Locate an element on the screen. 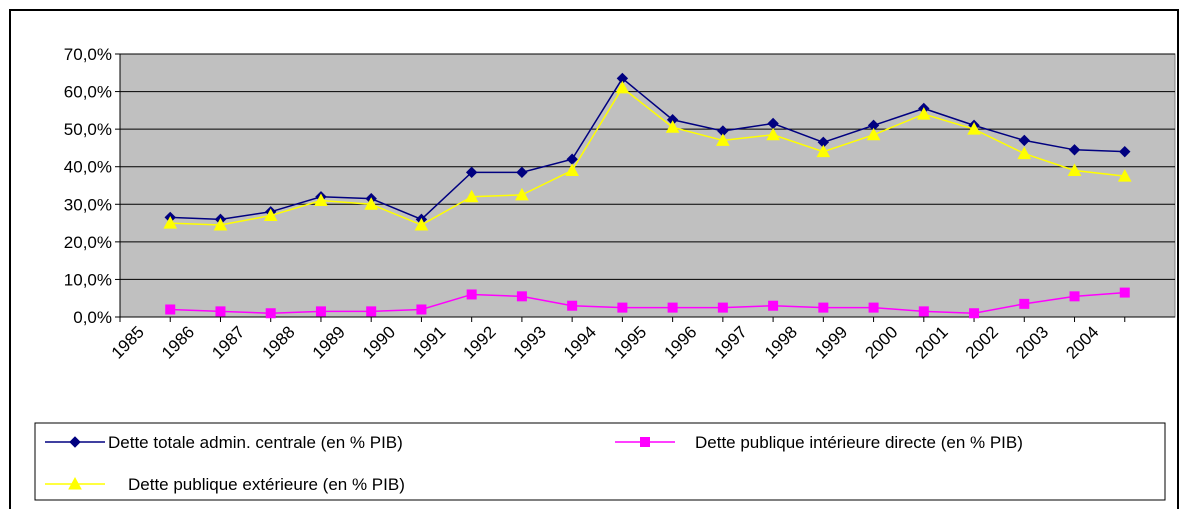 This screenshot has height=514, width=1186. y-tick-label: 10,0% is located at coordinates (88, 279).